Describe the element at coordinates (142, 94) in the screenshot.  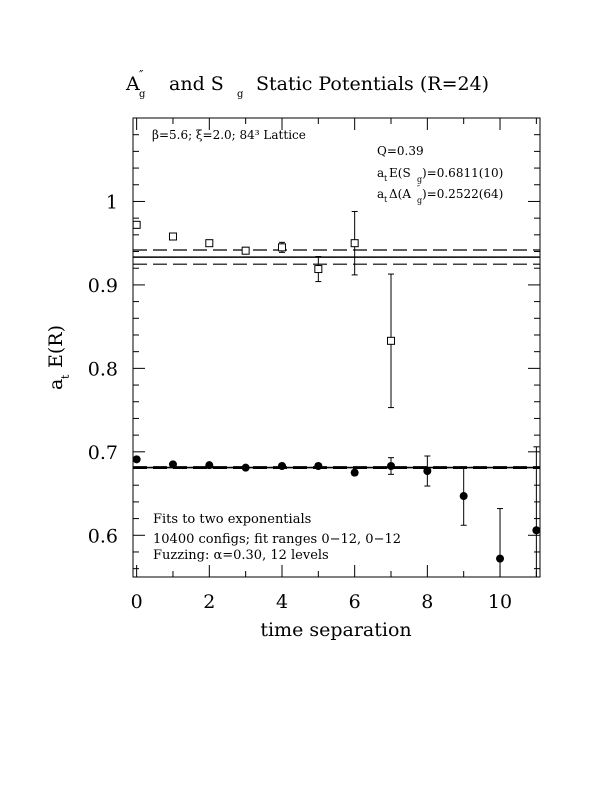
I see `title-a-sub: g` at that location.